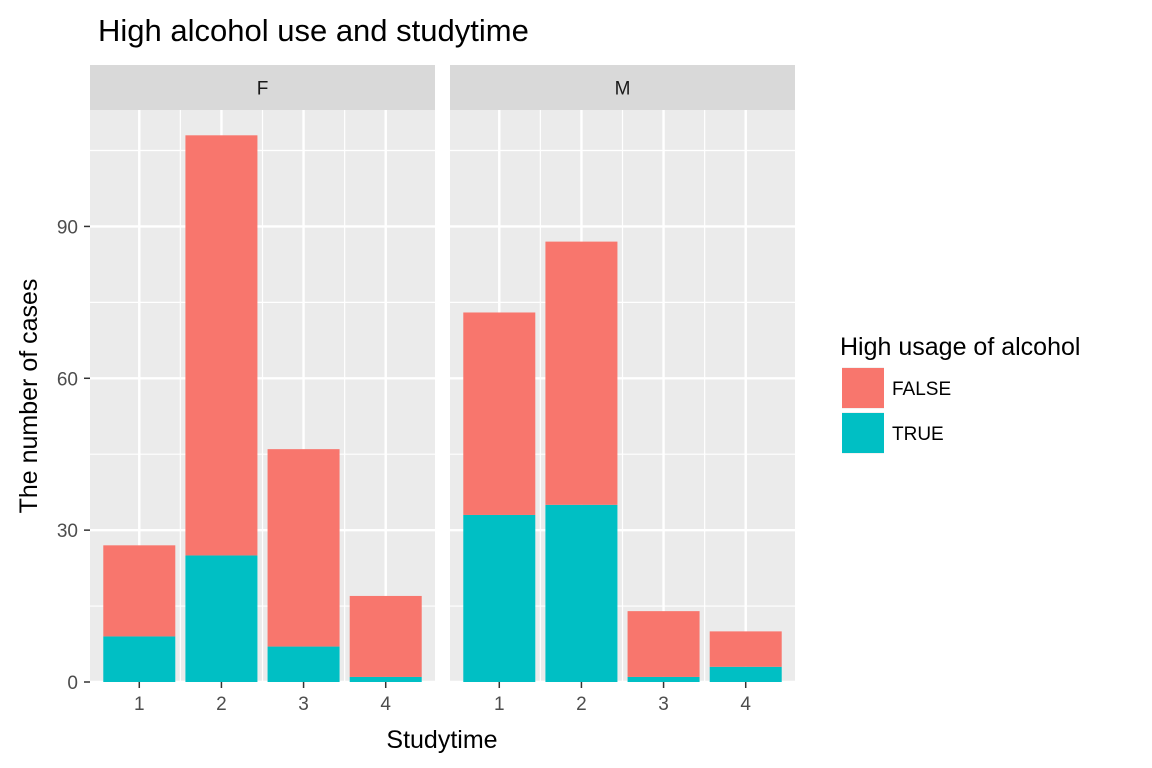 The width and height of the screenshot is (1152, 768). What do you see at coordinates (918, 434) in the screenshot?
I see `legend-label-true: TRUE` at bounding box center [918, 434].